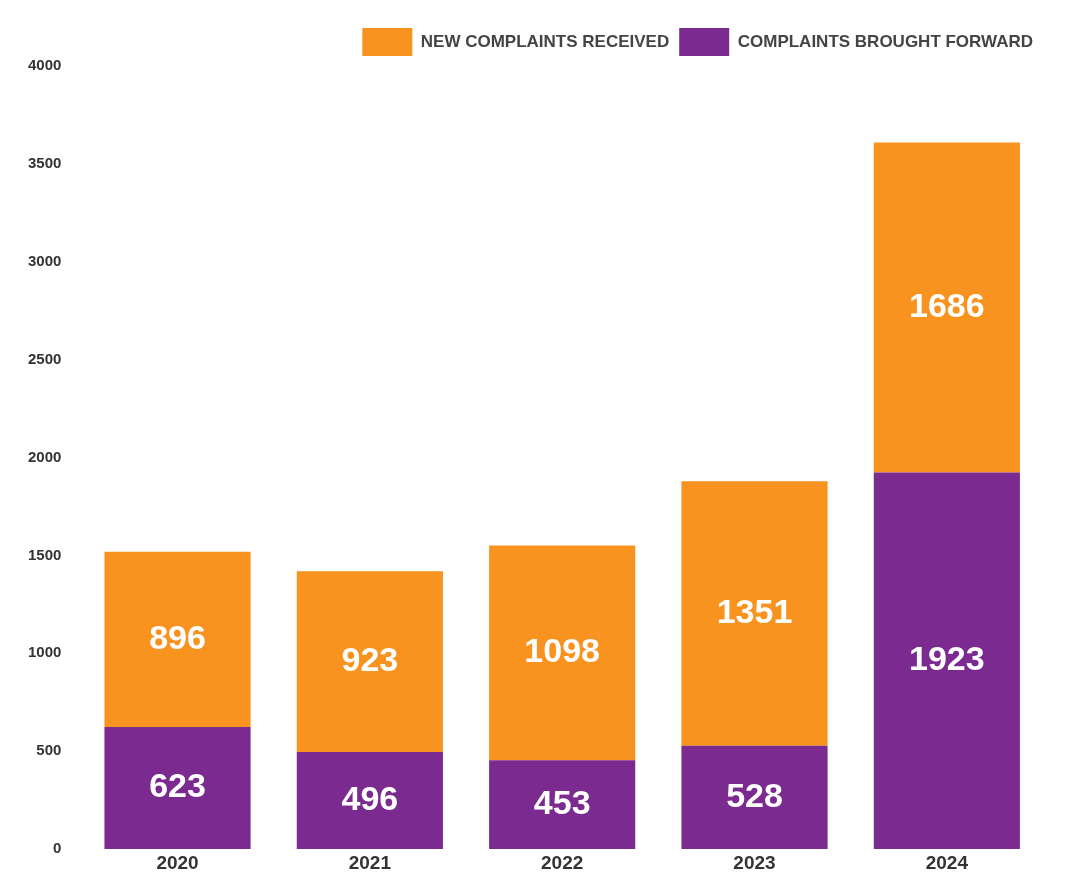 This screenshot has width=1071, height=891. What do you see at coordinates (44, 358) in the screenshot?
I see `y-tick-label: 2500` at bounding box center [44, 358].